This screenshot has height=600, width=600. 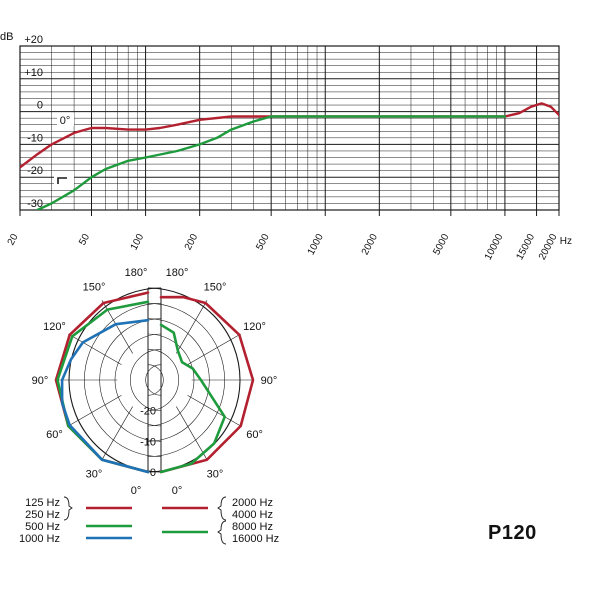 I want to click on x-tick-label: 10000, so click(x=494, y=247).